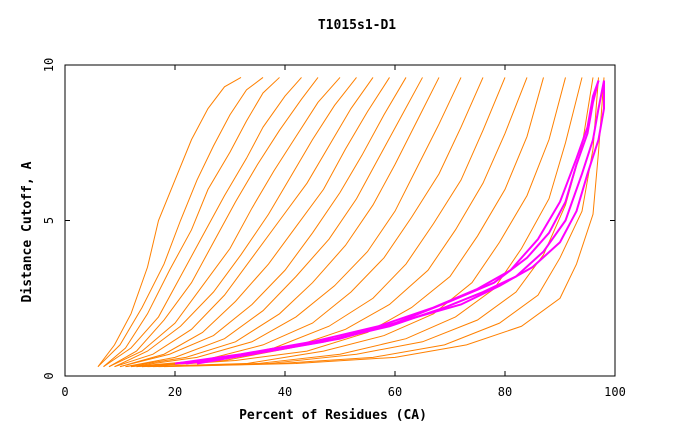 This screenshot has height=440, width=680. What do you see at coordinates (615, 392) in the screenshot?
I see `x-tick-label-5: 100` at bounding box center [615, 392].